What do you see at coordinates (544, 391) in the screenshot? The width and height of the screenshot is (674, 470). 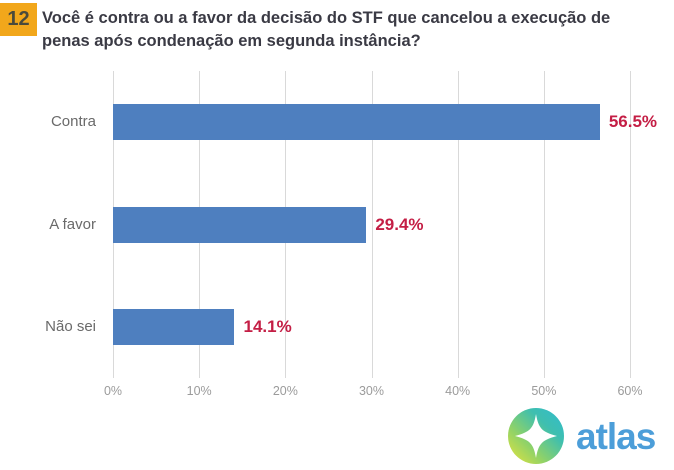 I see `x-axis-tick-label: 50%` at bounding box center [544, 391].